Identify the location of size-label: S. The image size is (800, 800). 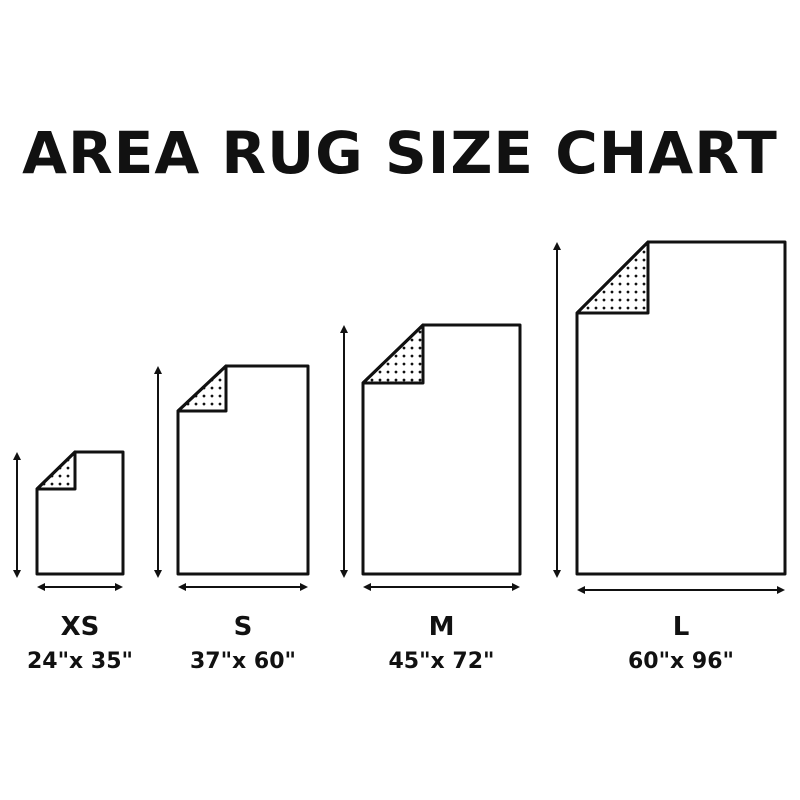
(243, 627).